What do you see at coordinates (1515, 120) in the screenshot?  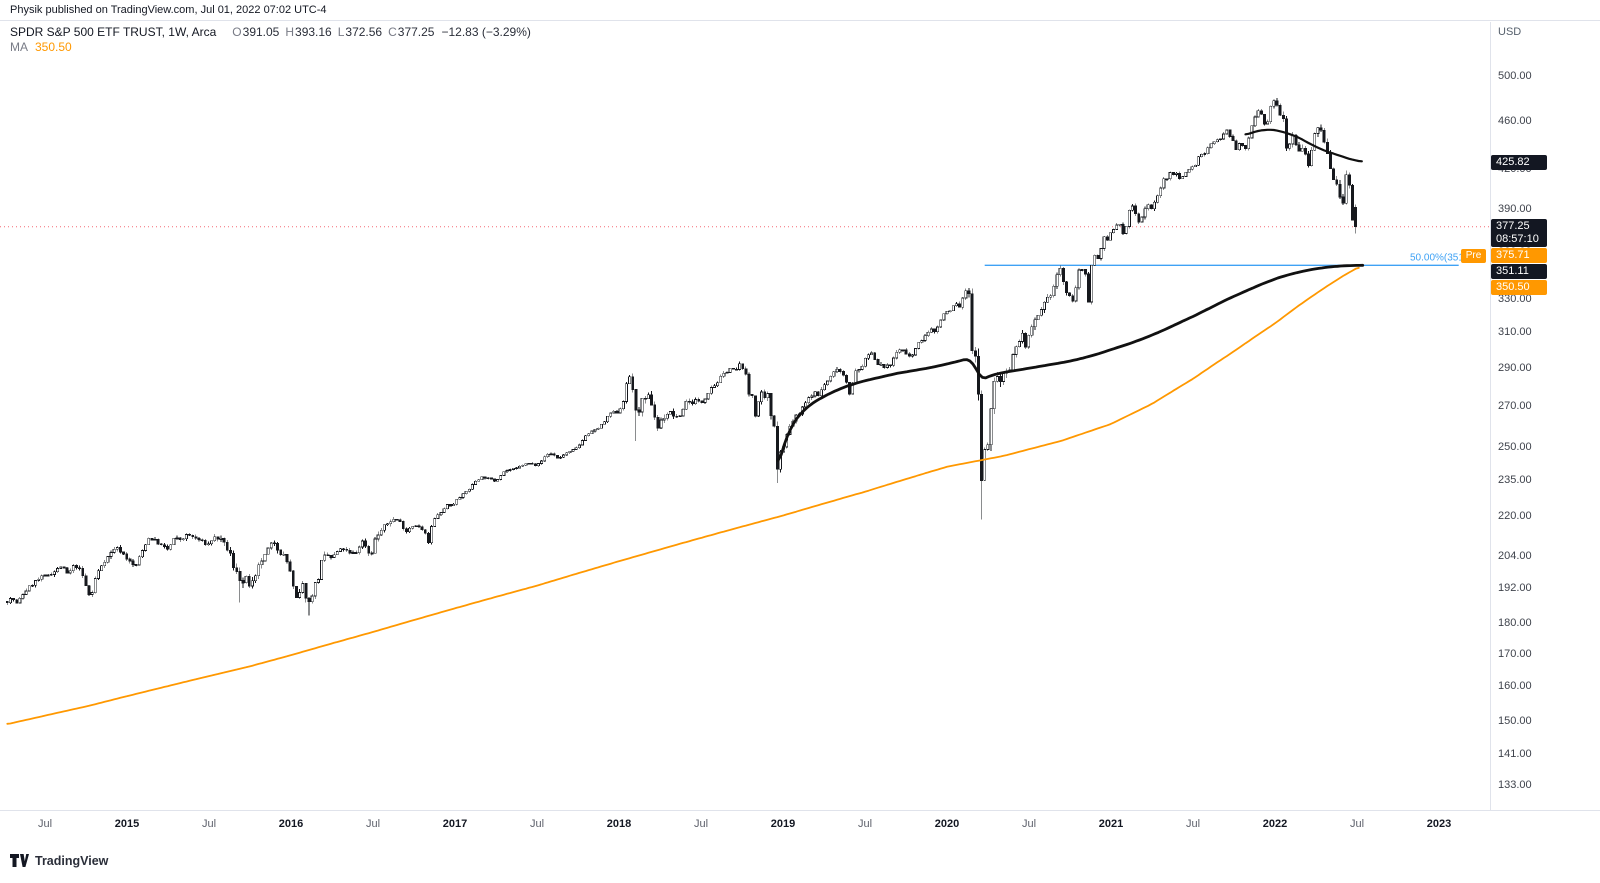 I see `price-tick: 460.00` at bounding box center [1515, 120].